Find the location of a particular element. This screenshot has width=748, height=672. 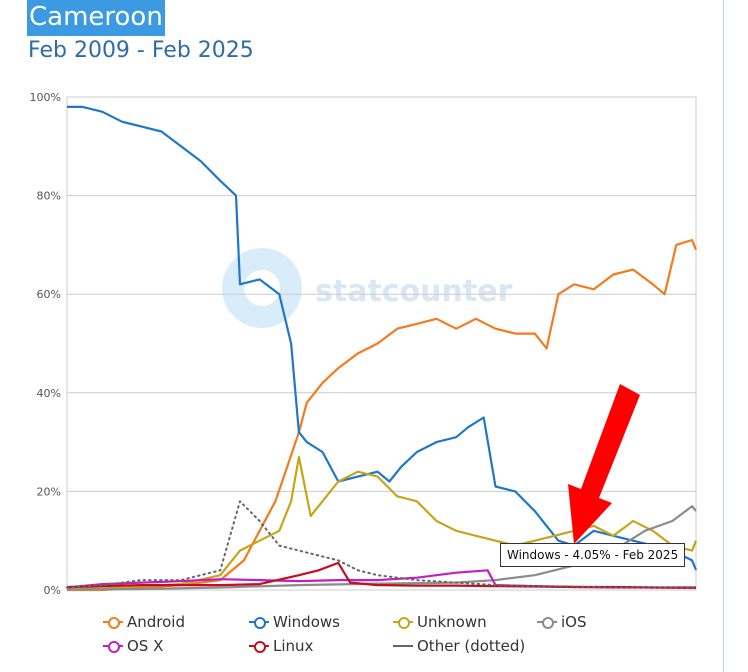

legend-label: Other (dotted) is located at coordinates (471, 646).